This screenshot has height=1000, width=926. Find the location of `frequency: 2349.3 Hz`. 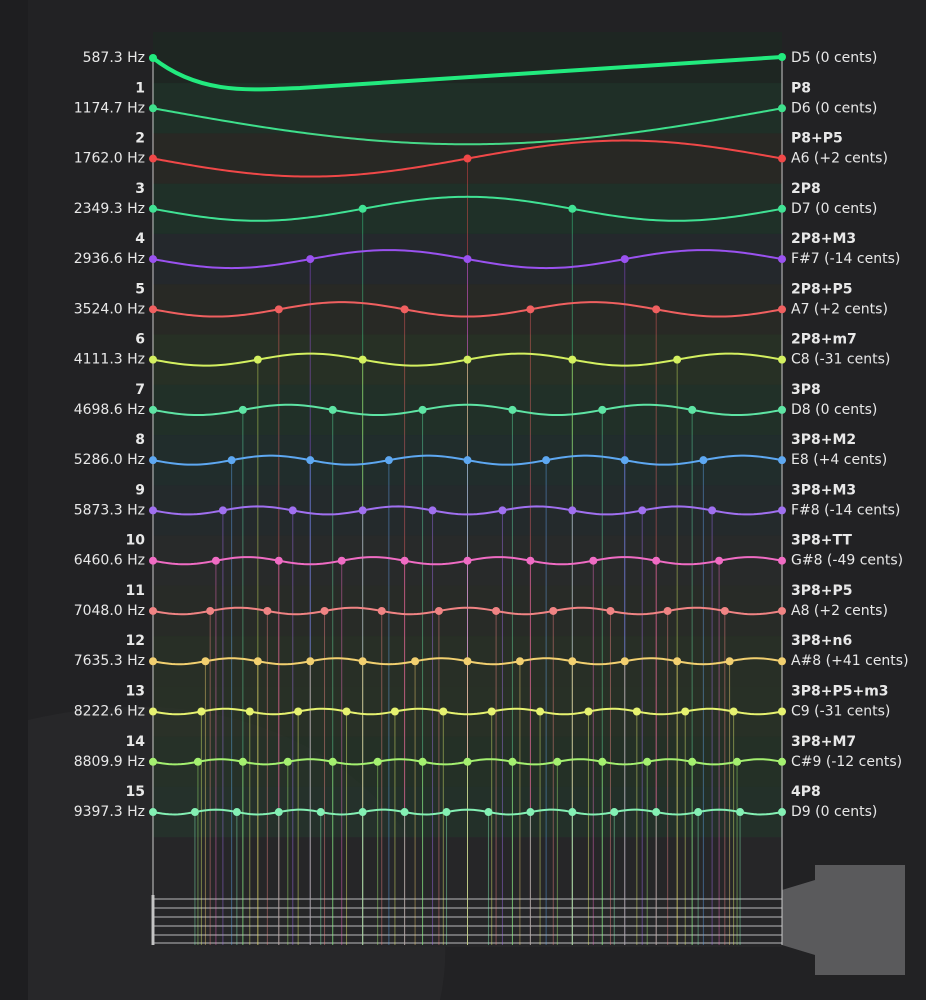

frequency: 2349.3 Hz is located at coordinates (109, 209).